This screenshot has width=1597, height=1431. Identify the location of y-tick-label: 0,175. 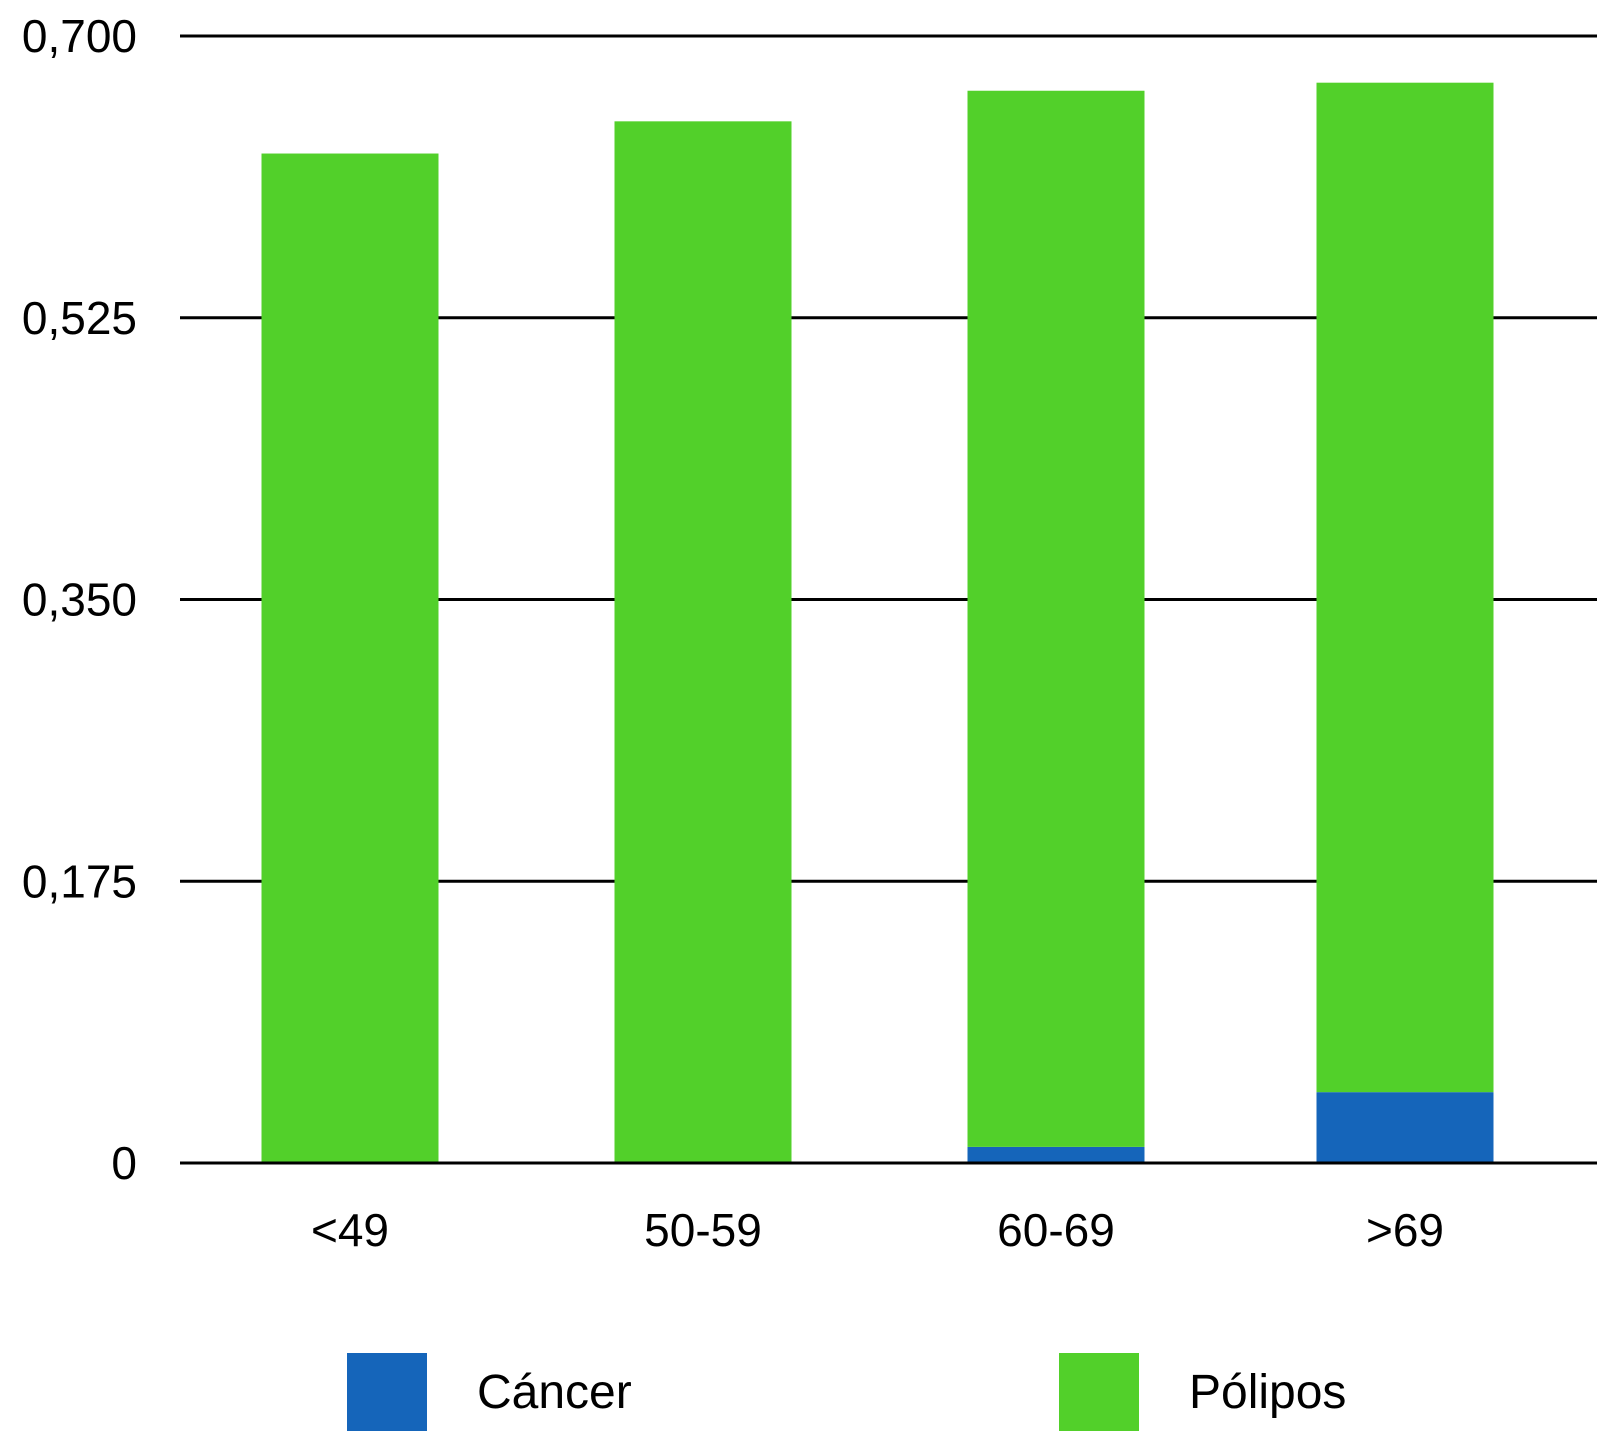
(79, 881).